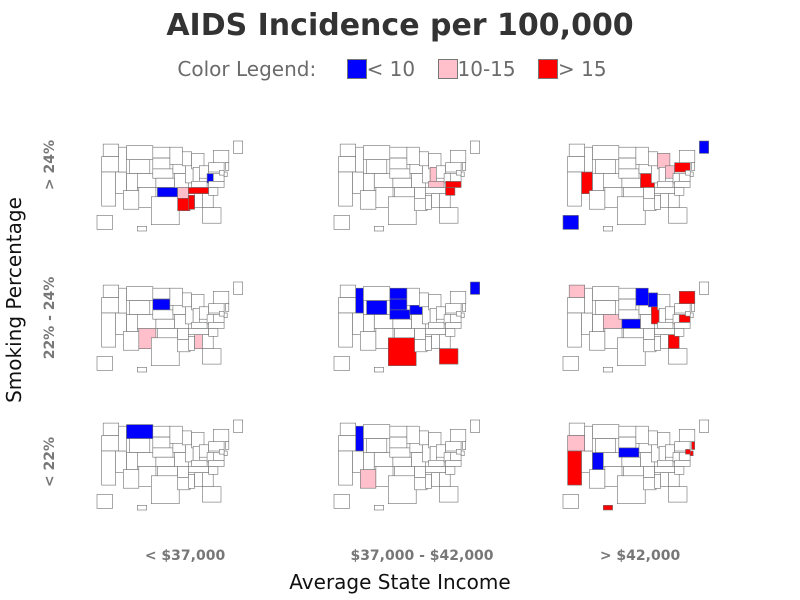  I want to click on state-tn, so click(665, 190).